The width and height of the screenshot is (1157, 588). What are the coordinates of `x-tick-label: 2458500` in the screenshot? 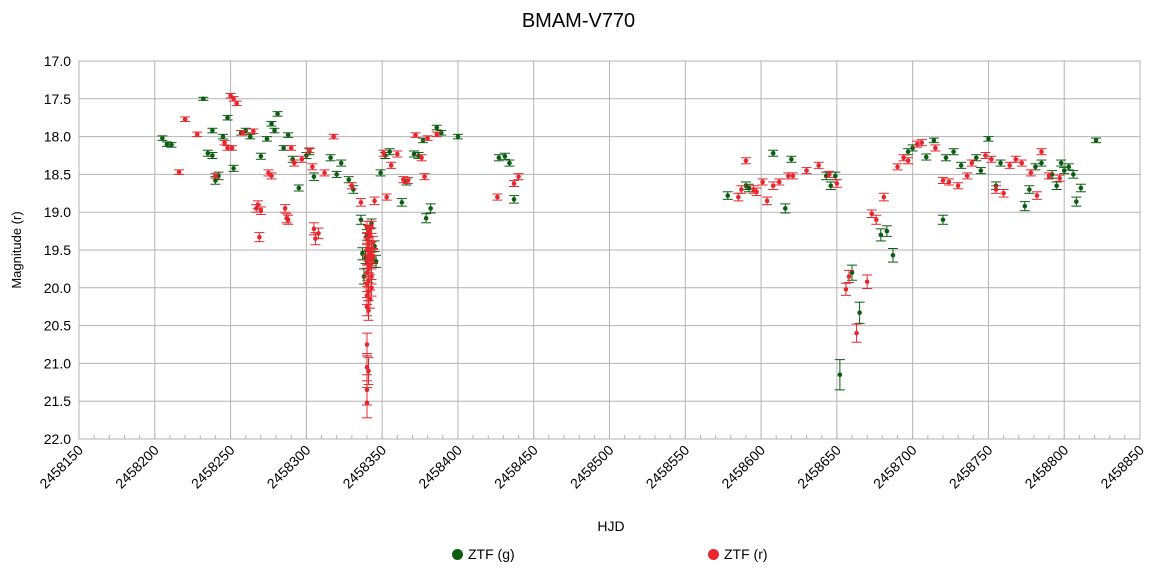 It's located at (592, 467).